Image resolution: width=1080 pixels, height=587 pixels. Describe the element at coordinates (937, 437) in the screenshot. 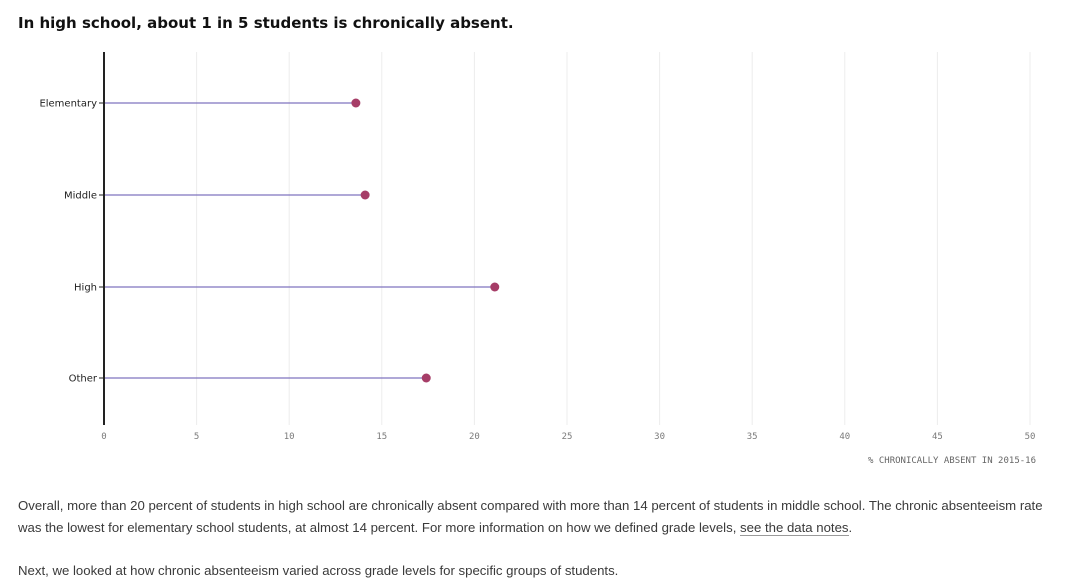

I see `x-tick-label: 45` at that location.